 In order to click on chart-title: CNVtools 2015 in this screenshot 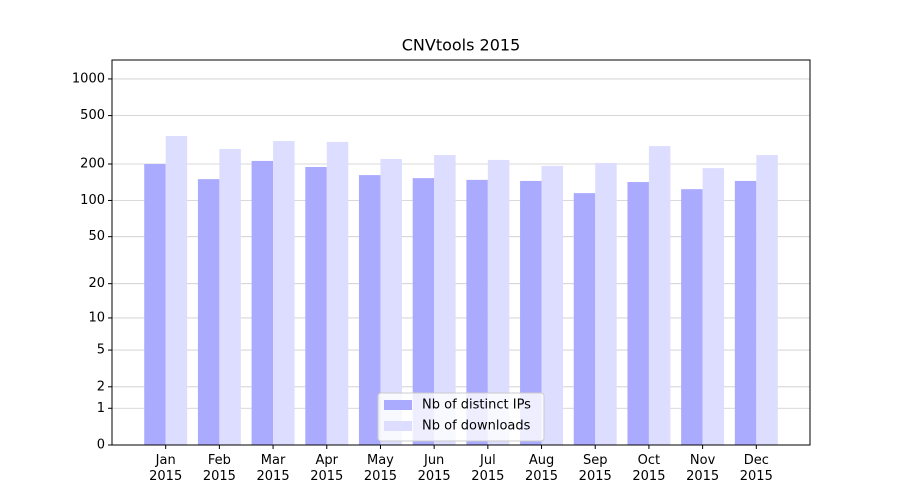, I will do `click(461, 45)`.